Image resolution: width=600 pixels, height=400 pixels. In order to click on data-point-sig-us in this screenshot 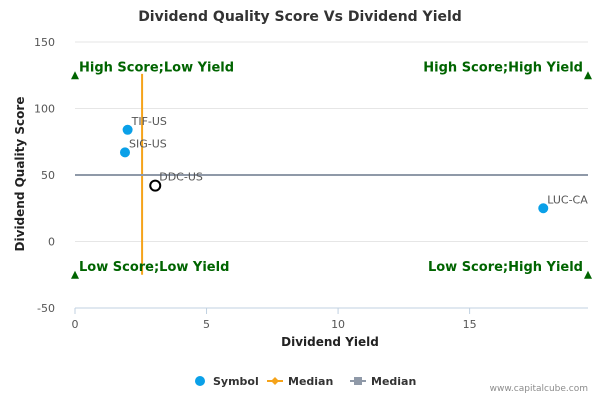, I will do `click(124, 152)`.